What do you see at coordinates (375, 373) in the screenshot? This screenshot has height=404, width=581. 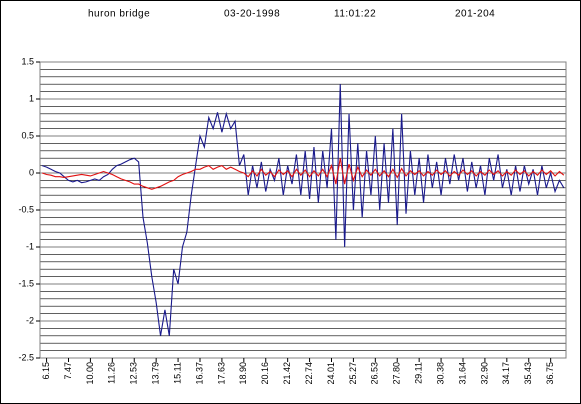 I see `x-tick-label: 26.53` at bounding box center [375, 373].